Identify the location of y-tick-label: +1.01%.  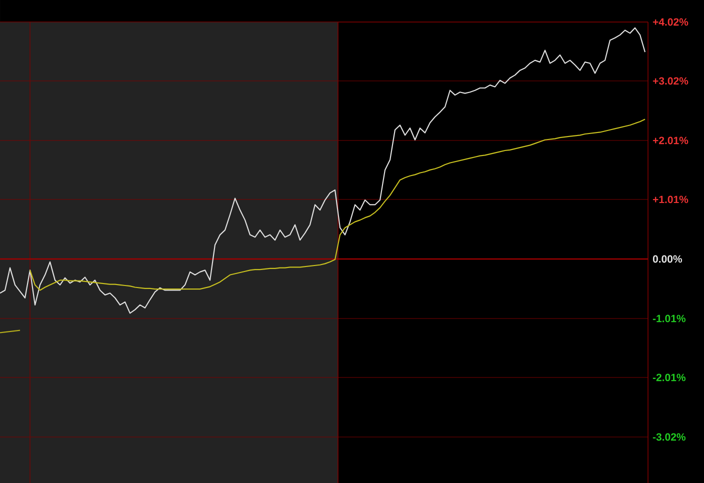
(670, 200).